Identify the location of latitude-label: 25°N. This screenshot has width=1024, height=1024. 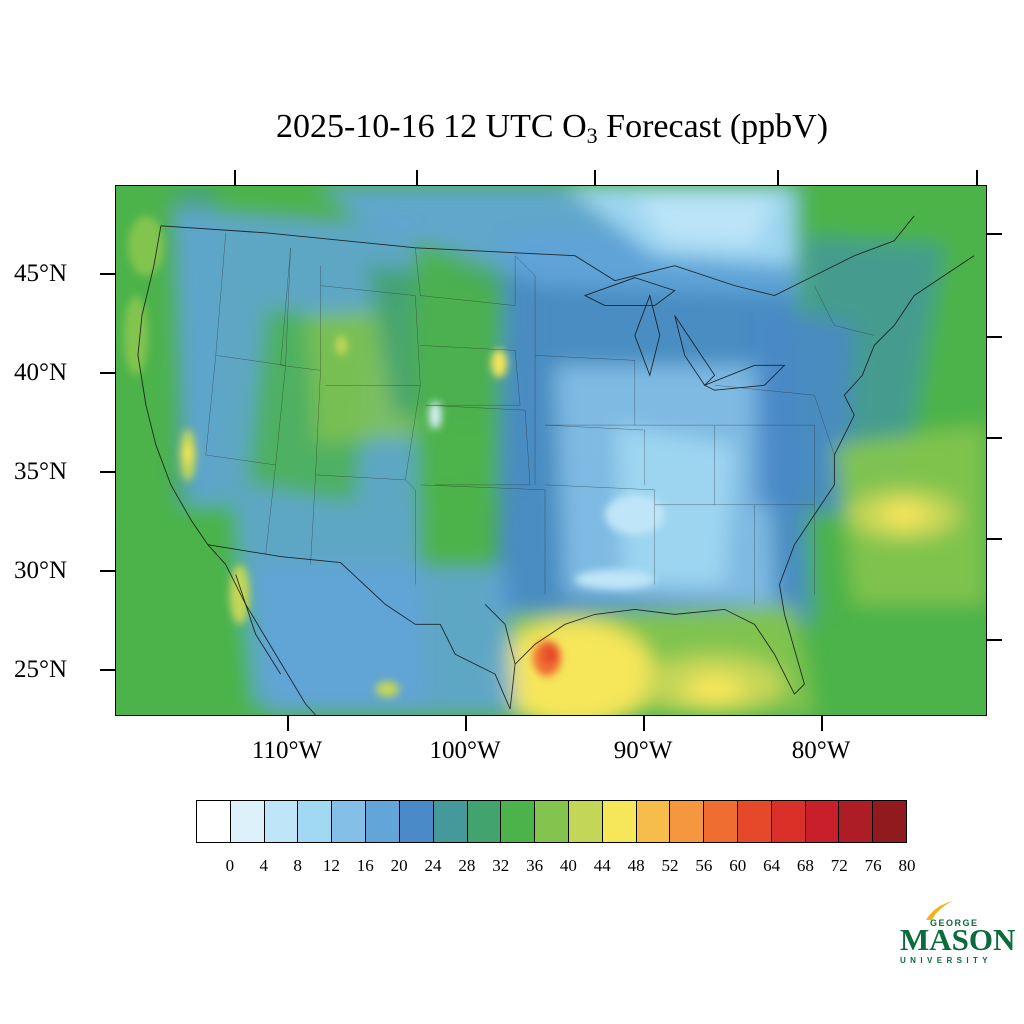
(41, 669).